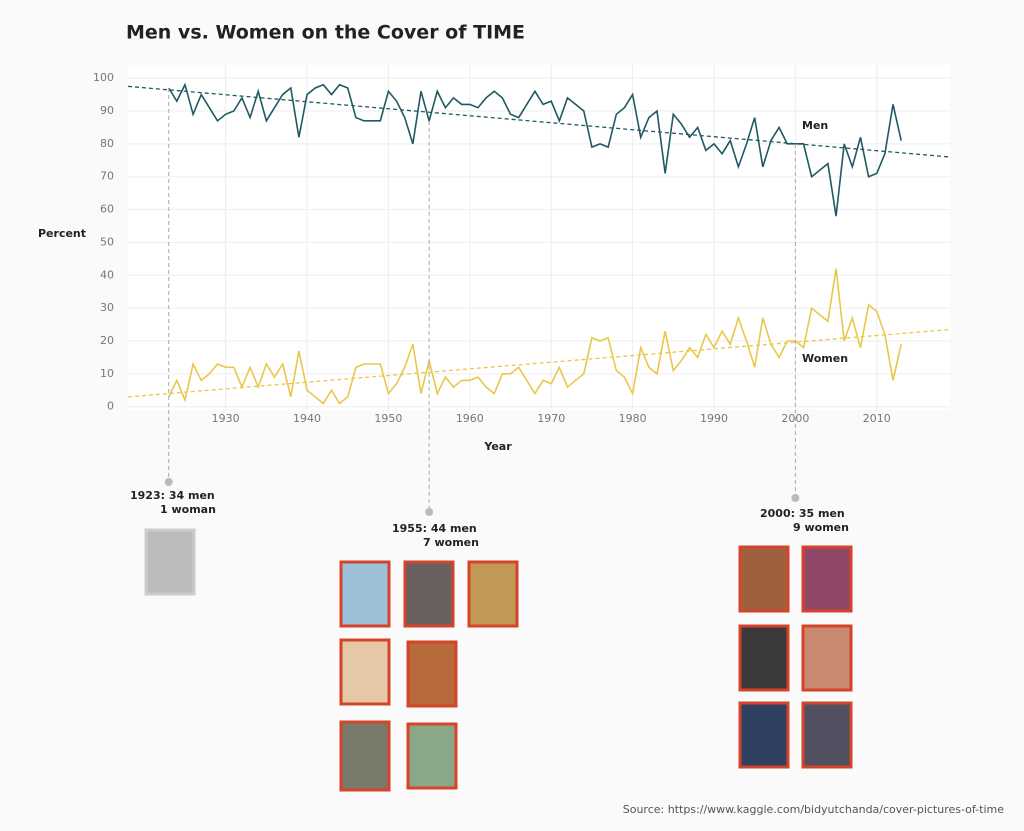 This screenshot has height=831, width=1024. Describe the element at coordinates (107, 110) in the screenshot. I see `y-tick-label: 90` at that location.